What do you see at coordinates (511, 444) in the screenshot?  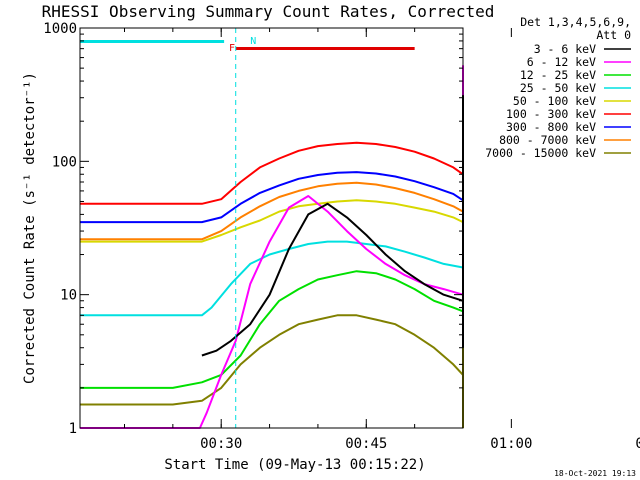 I see `x-tick-label: 01:00` at bounding box center [511, 444].